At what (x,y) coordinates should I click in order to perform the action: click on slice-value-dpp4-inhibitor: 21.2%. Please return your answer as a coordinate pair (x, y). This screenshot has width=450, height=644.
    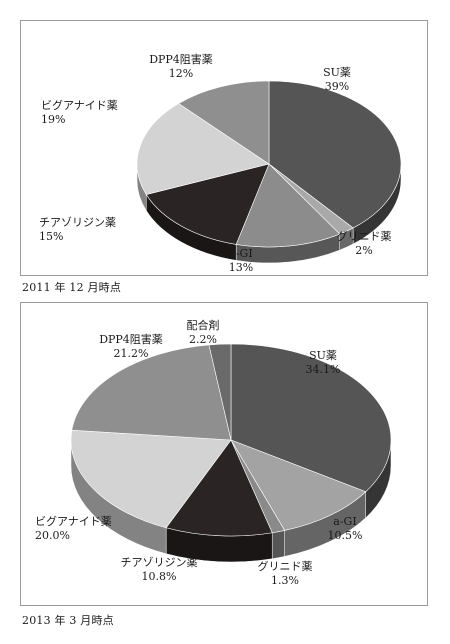
    Looking at the image, I should click on (131, 353).